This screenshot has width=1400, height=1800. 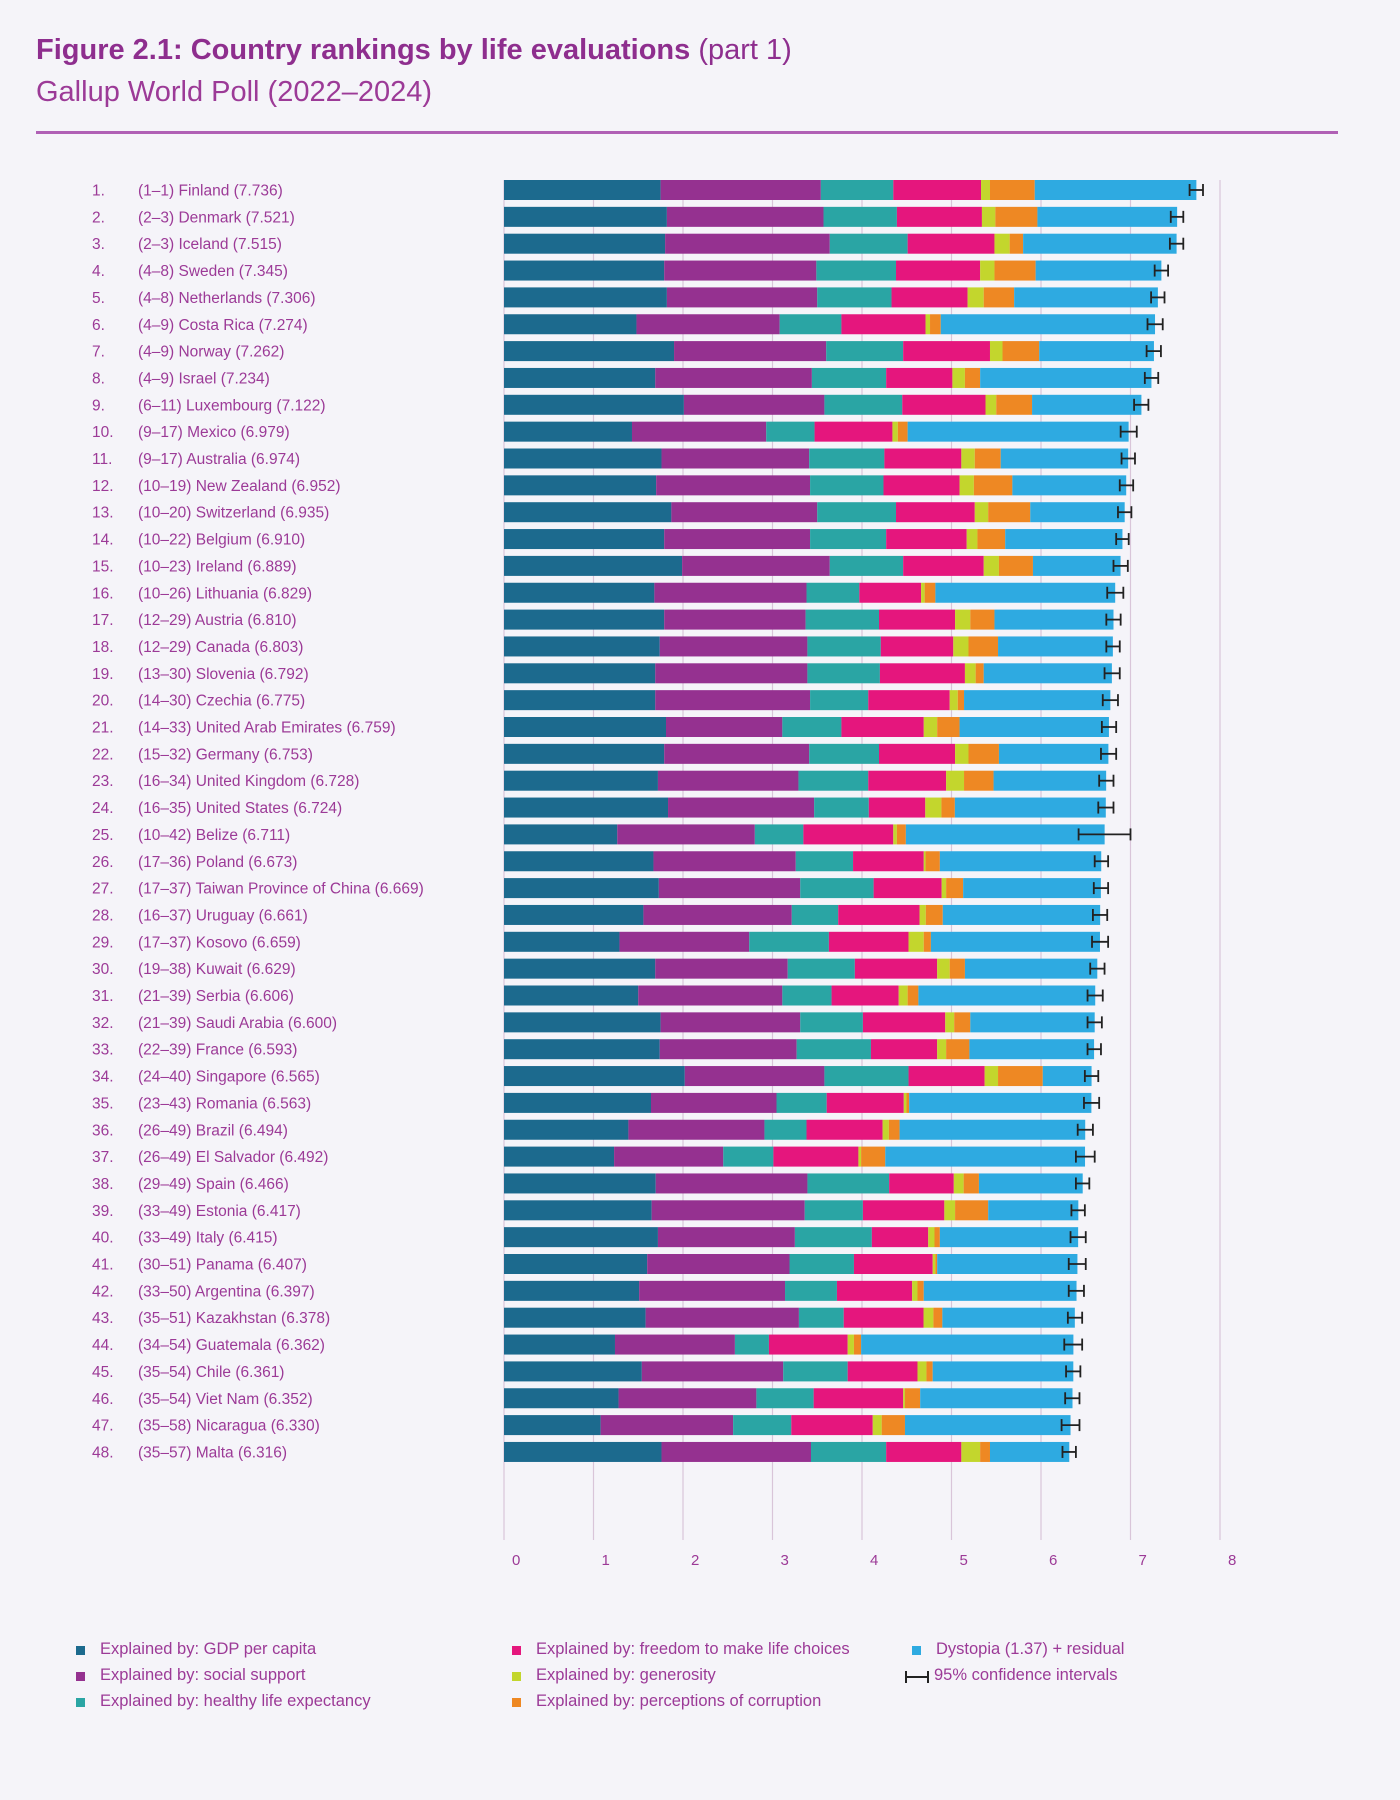 I want to click on country-label: (29–49) Spain (6.466), so click(x=213, y=1184).